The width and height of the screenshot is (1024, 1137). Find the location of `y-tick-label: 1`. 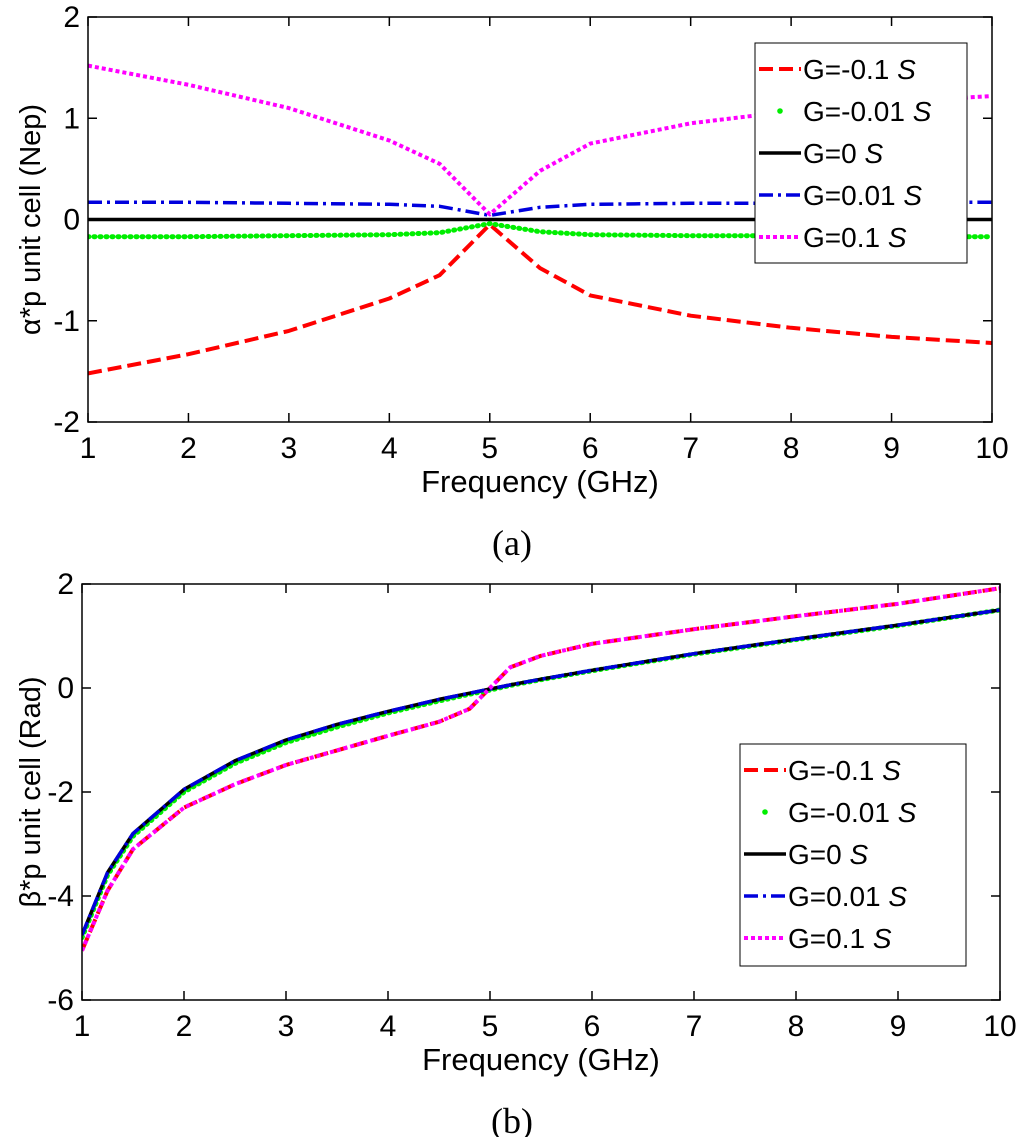

y-tick-label: 1 is located at coordinates (71, 118).